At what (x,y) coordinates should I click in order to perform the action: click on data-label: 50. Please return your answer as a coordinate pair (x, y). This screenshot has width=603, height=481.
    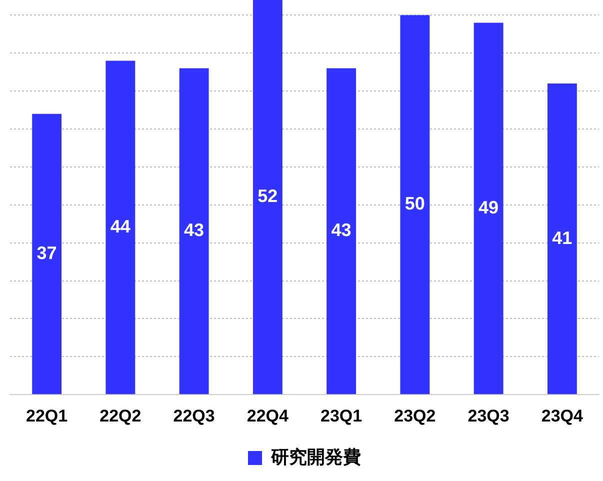
    Looking at the image, I should click on (414, 204).